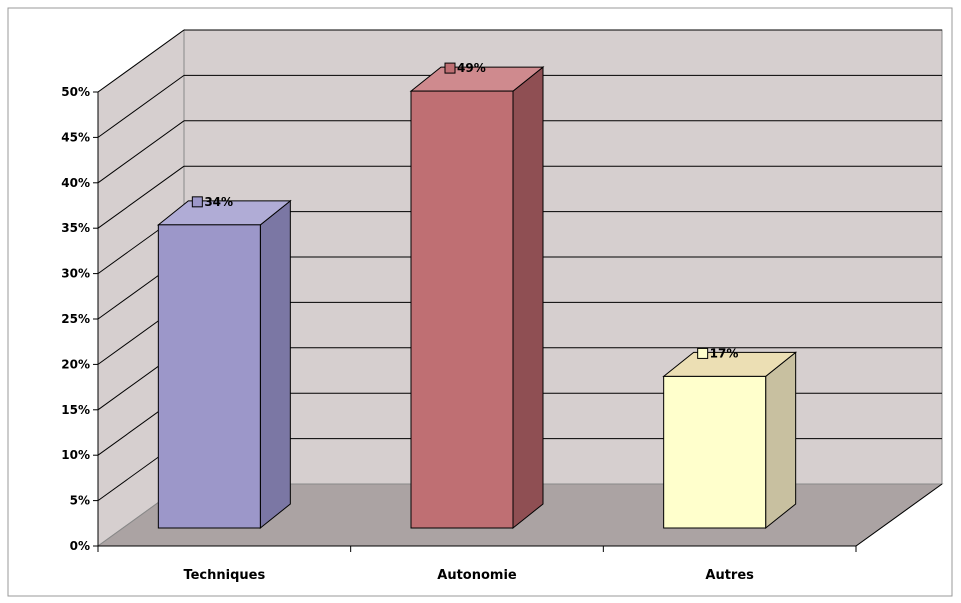  What do you see at coordinates (899, 515) in the screenshot?
I see `floor-right-edge` at bounding box center [899, 515].